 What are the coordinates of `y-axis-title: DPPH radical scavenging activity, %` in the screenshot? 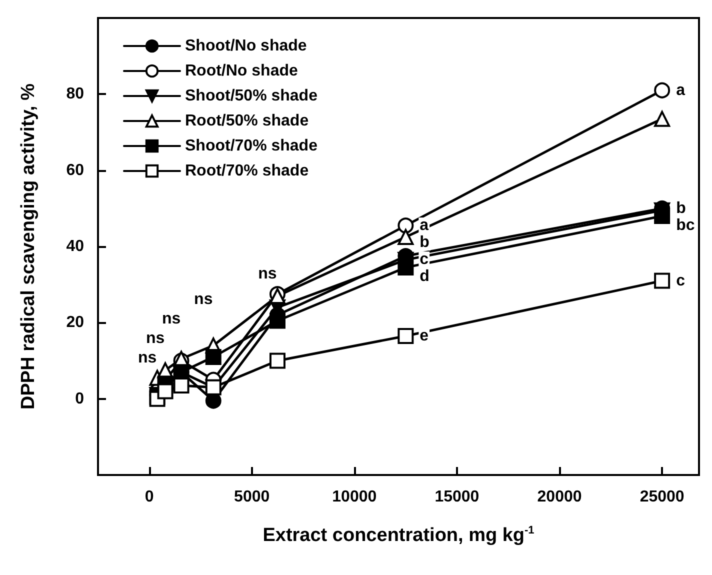 It's located at (28, 246).